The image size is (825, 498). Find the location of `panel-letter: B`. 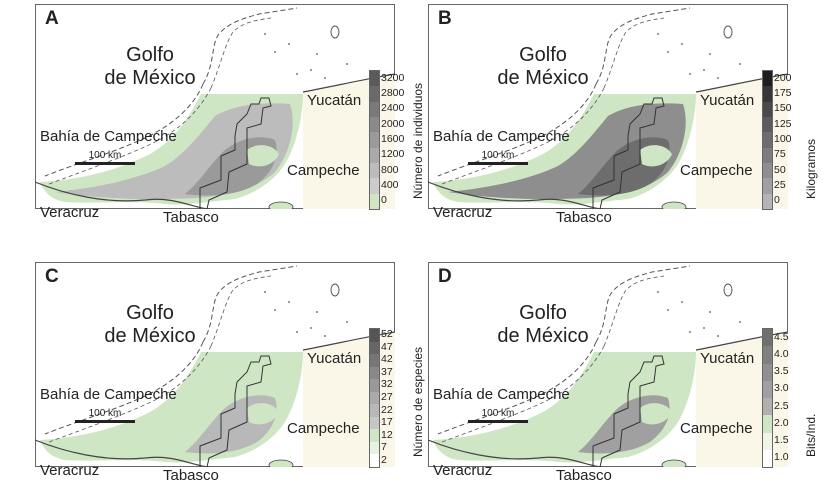

panel-letter: B is located at coordinates (445, 18).